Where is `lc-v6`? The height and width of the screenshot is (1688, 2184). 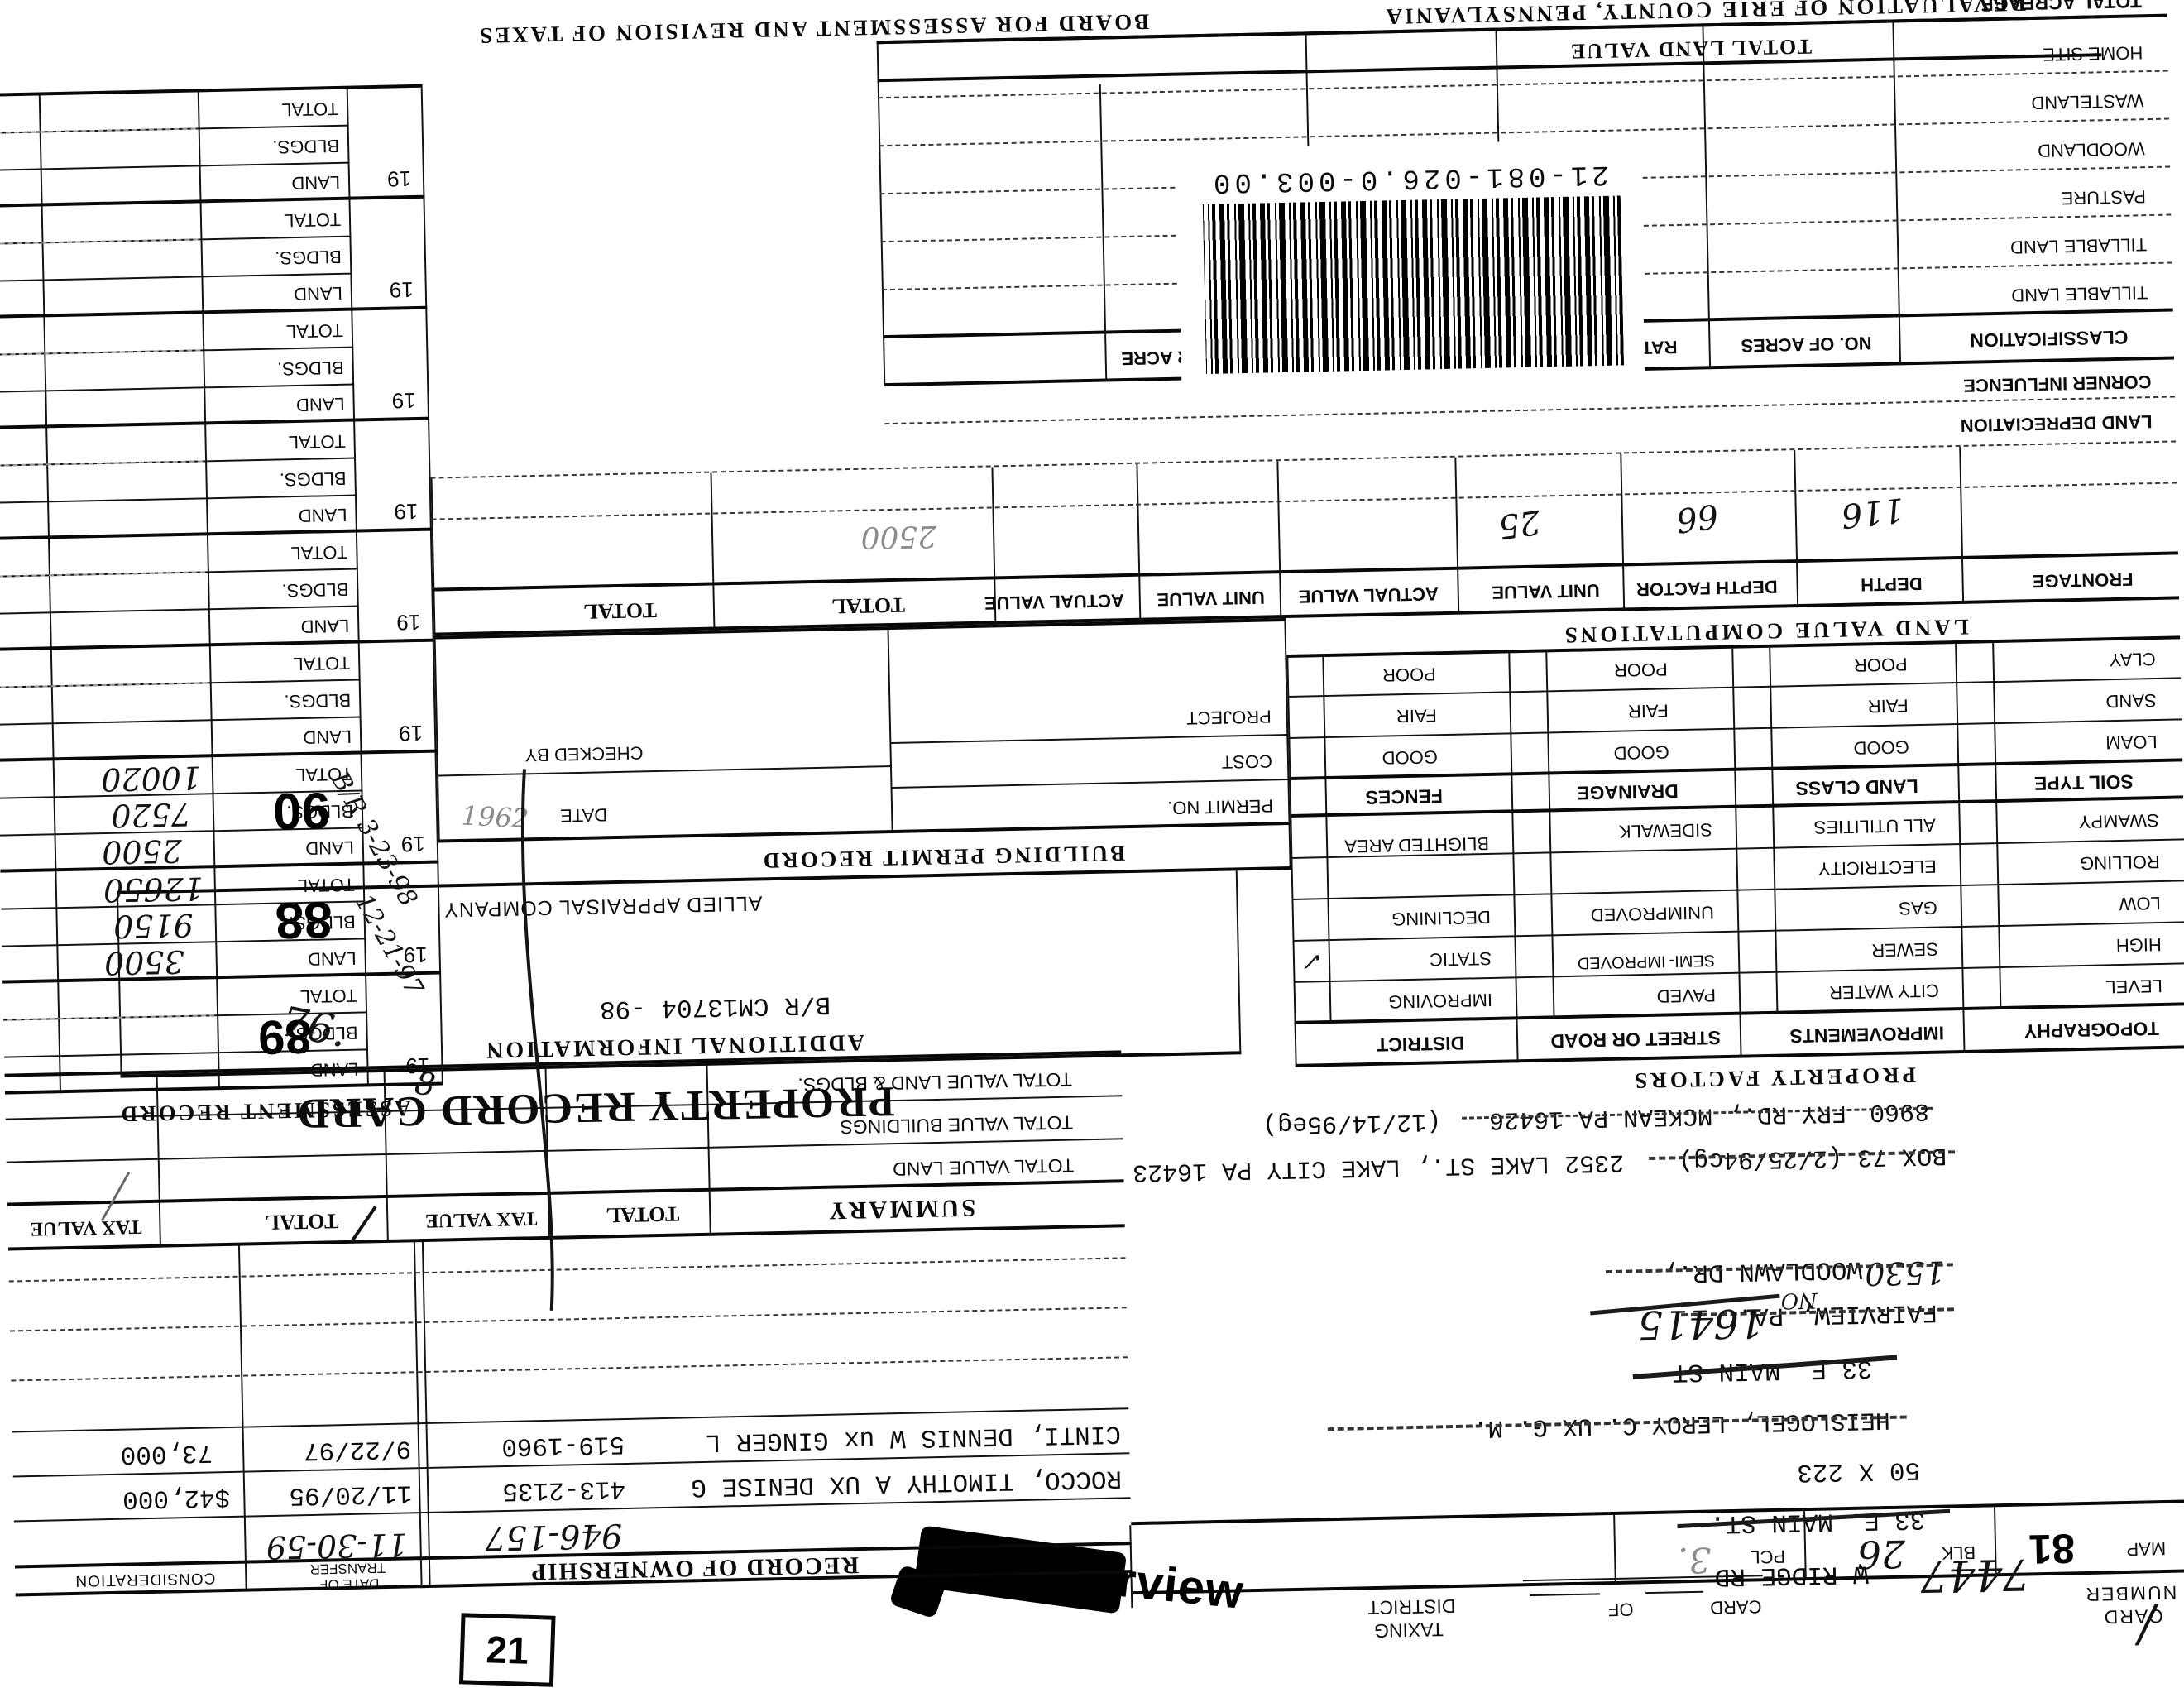
lc-v6 is located at coordinates (1139, 542).